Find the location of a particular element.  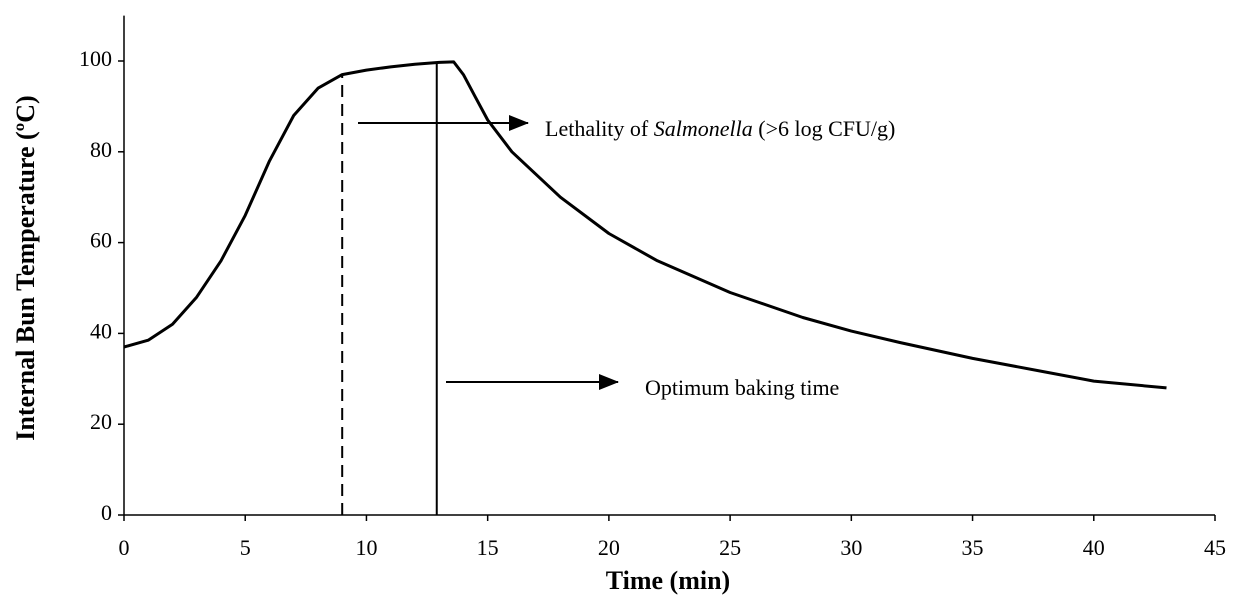

x-tick-label: 40 is located at coordinates (1094, 547).